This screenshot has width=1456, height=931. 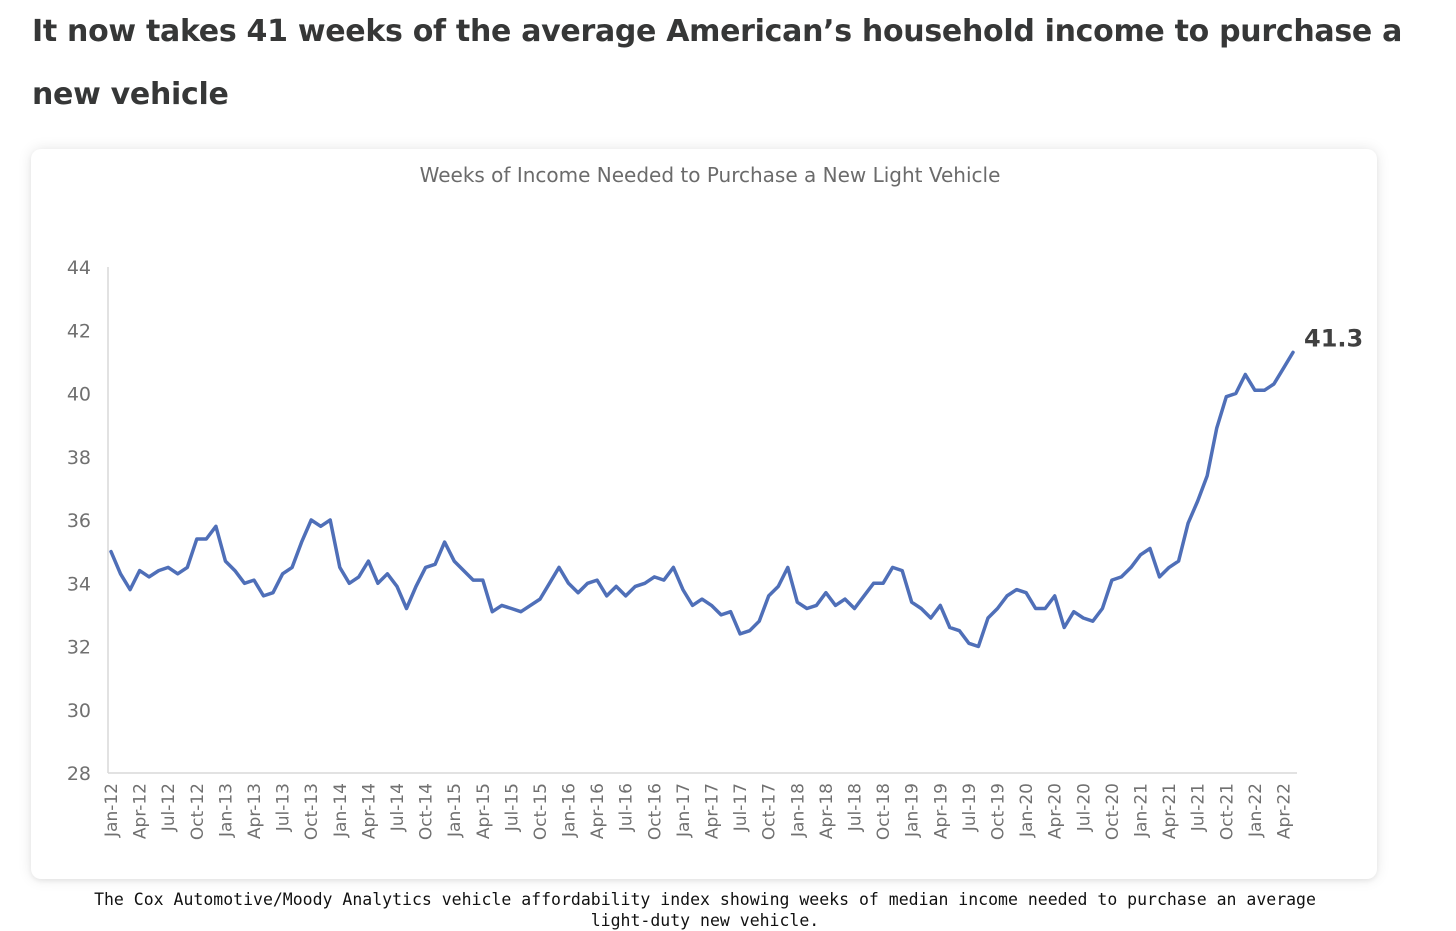 I want to click on x-tick-label: Apr-20, so click(x=1056, y=811).